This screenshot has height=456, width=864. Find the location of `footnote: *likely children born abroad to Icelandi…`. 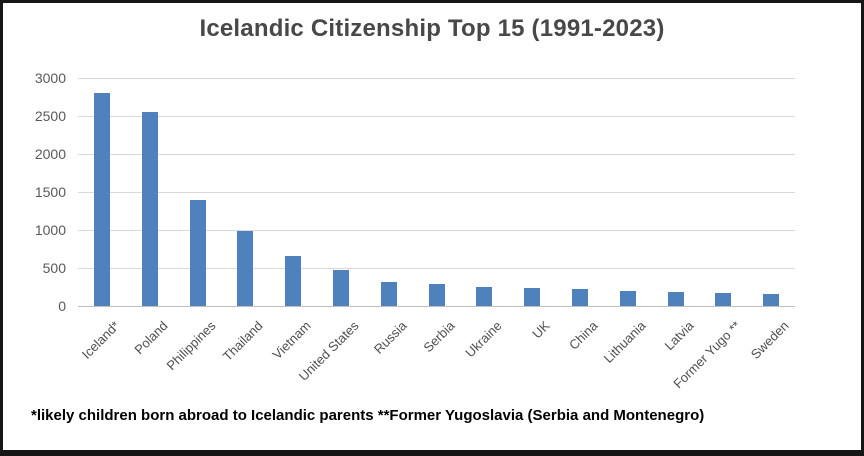

footnote: *likely children born abroad to Icelandi… is located at coordinates (368, 415).